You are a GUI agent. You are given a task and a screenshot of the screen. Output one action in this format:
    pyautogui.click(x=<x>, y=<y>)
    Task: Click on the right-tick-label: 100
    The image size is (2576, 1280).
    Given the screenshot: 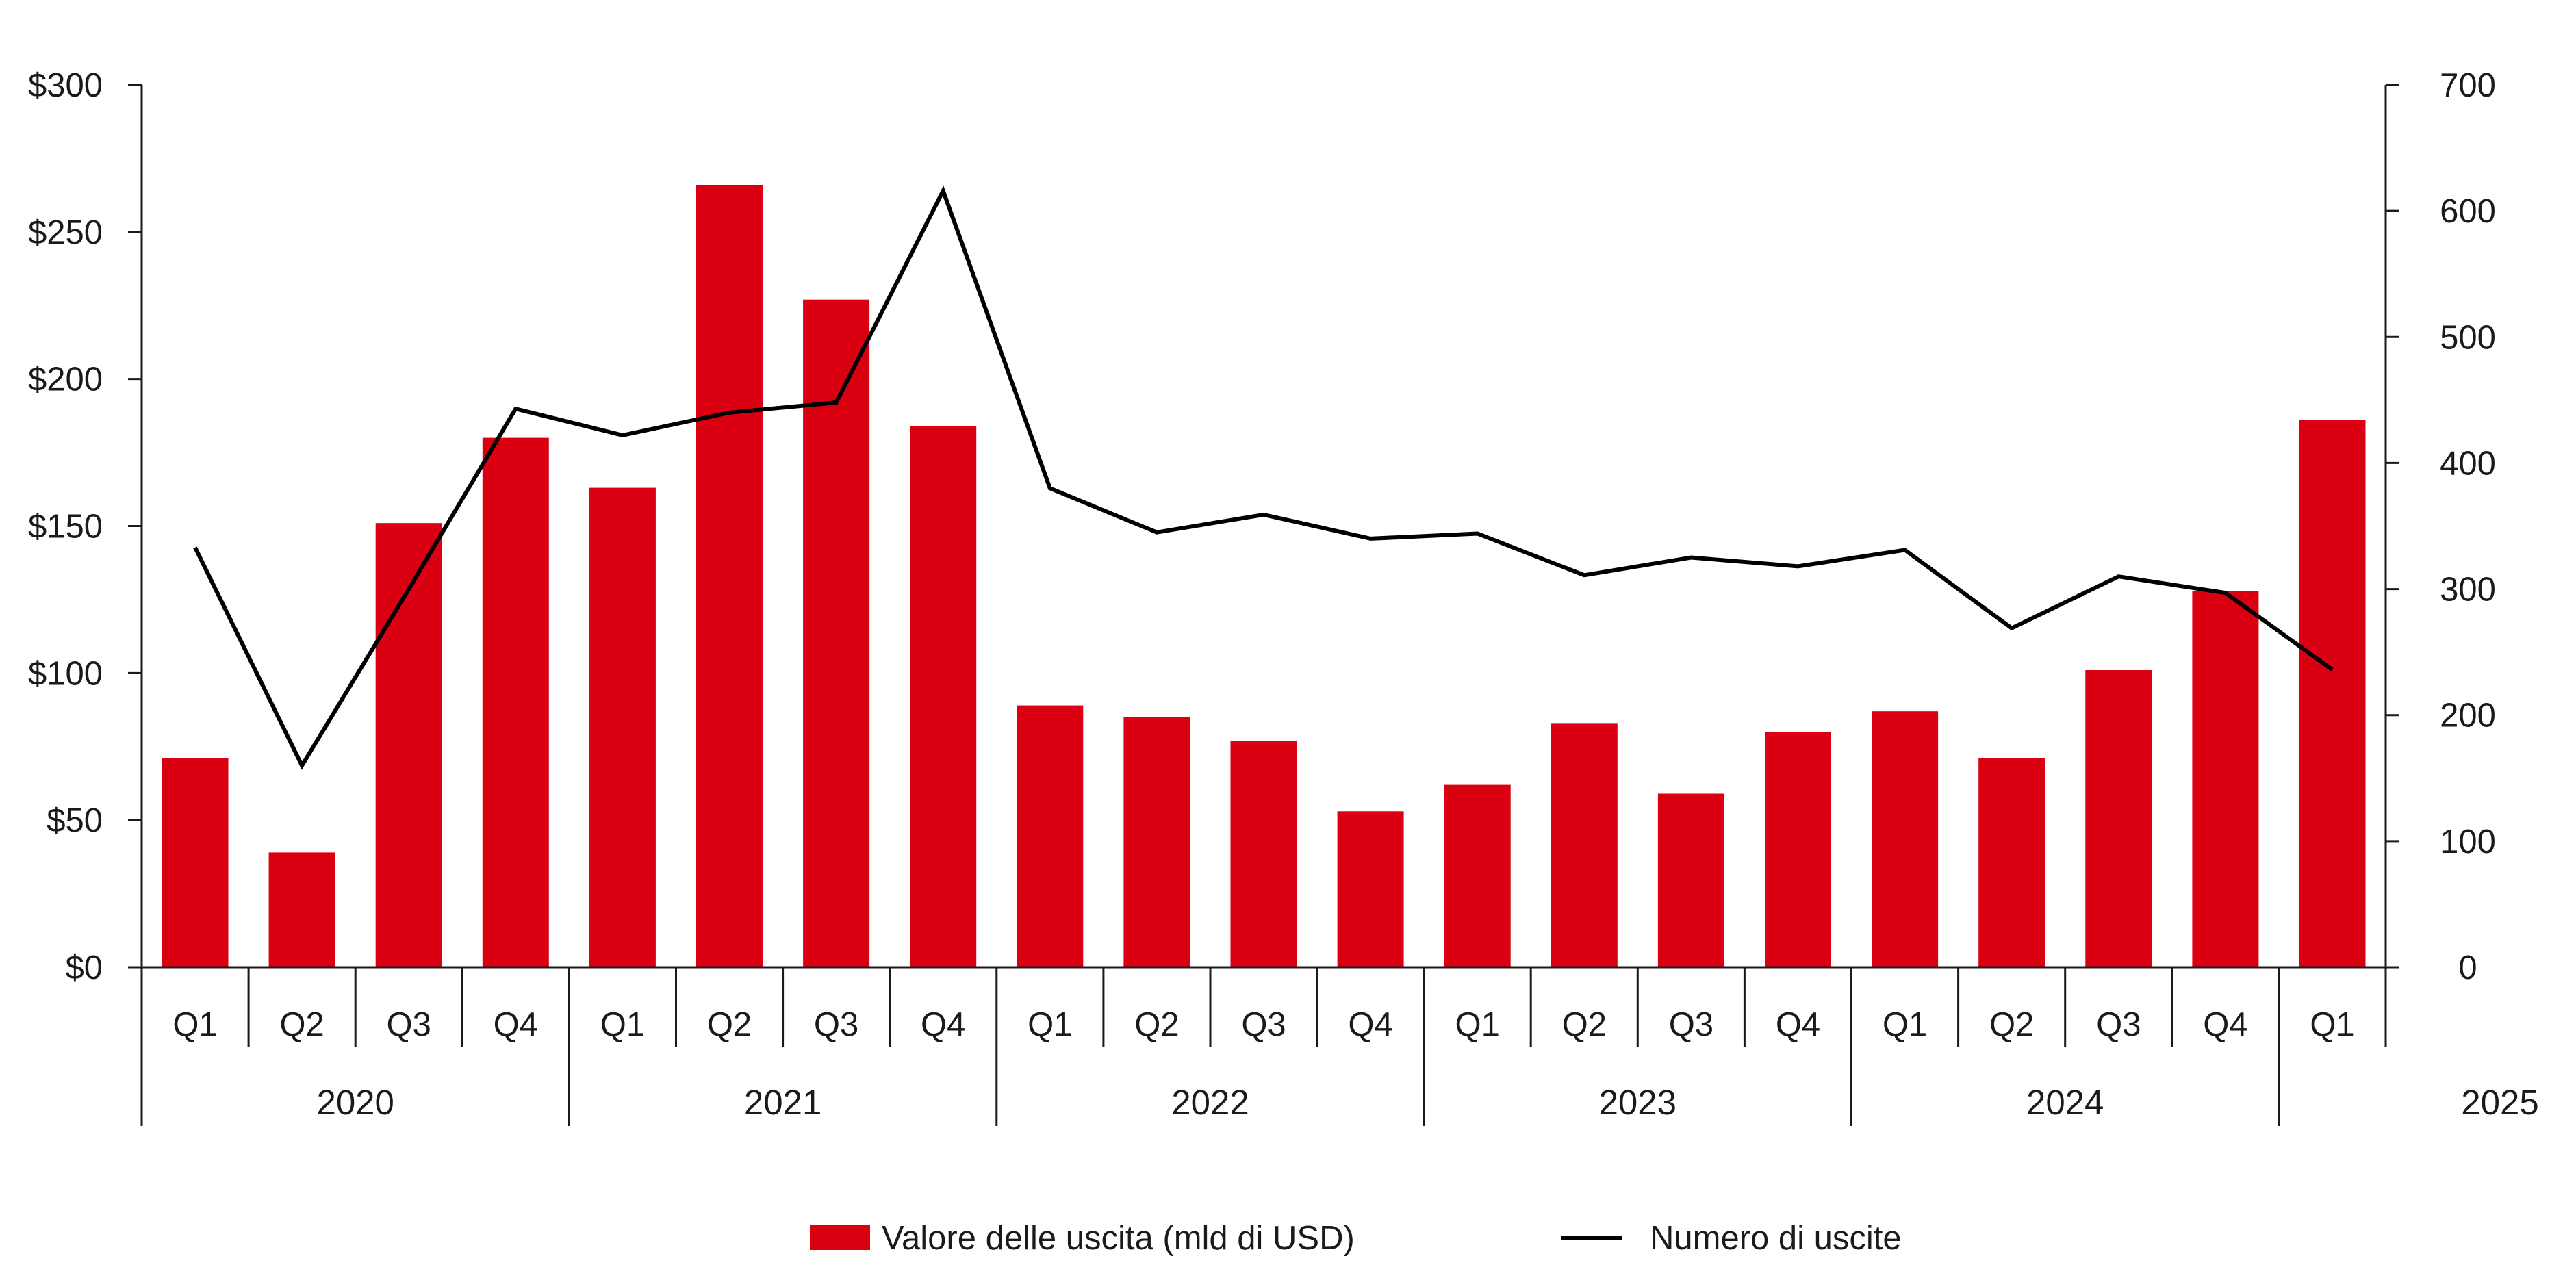 What is the action you would take?
    pyautogui.click(x=2468, y=841)
    